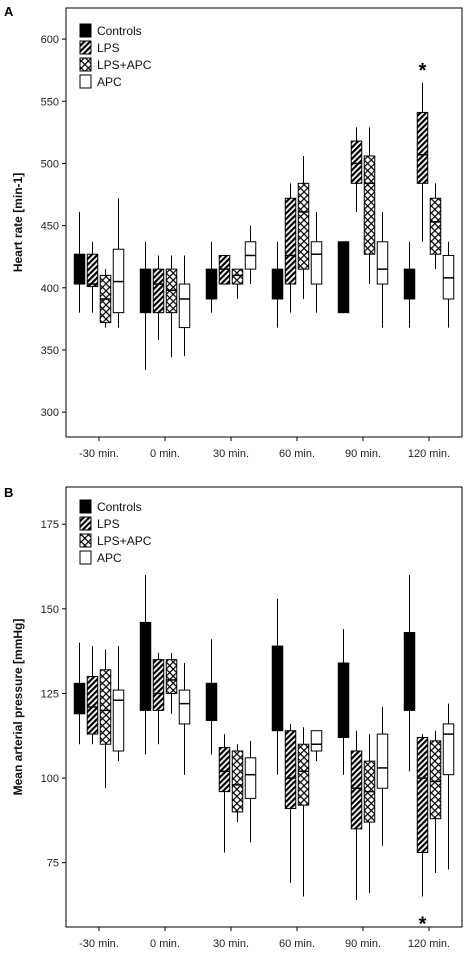 The image size is (474, 962). Describe the element at coordinates (9, 11) in the screenshot. I see `panel-letter: A` at that location.